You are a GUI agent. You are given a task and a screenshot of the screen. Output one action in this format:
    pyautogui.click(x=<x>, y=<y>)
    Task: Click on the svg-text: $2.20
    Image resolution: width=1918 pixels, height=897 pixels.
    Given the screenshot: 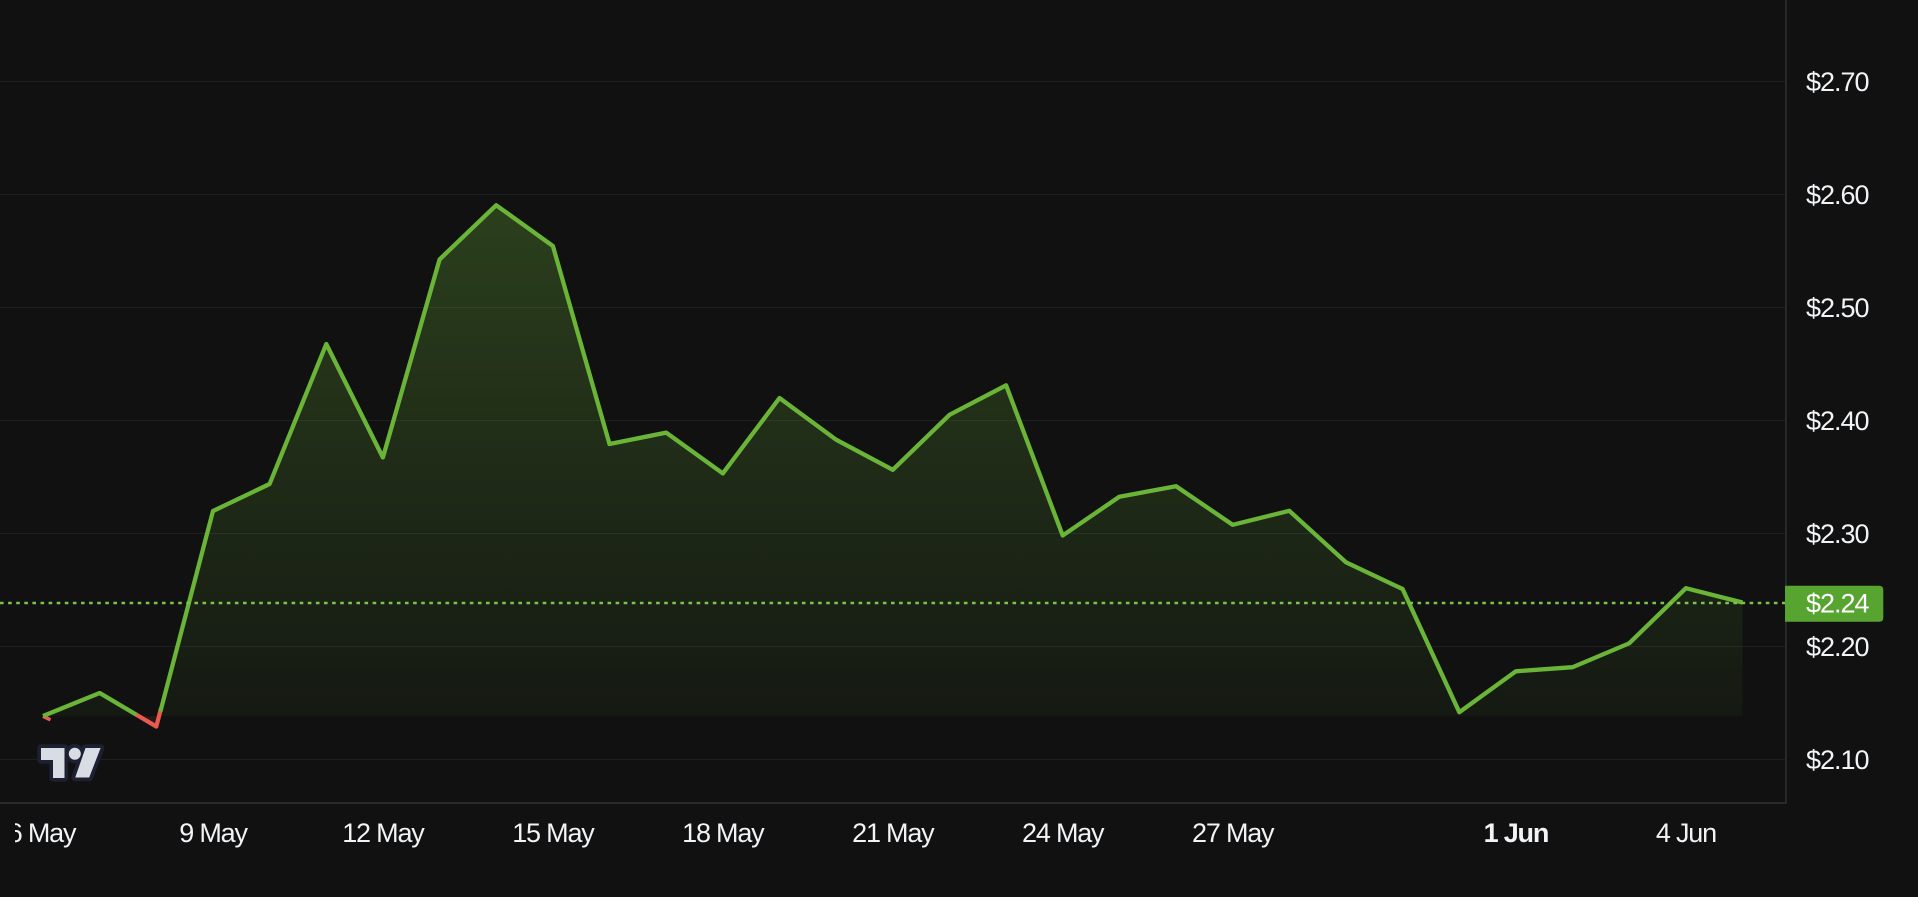 What is the action you would take?
    pyautogui.click(x=1837, y=647)
    